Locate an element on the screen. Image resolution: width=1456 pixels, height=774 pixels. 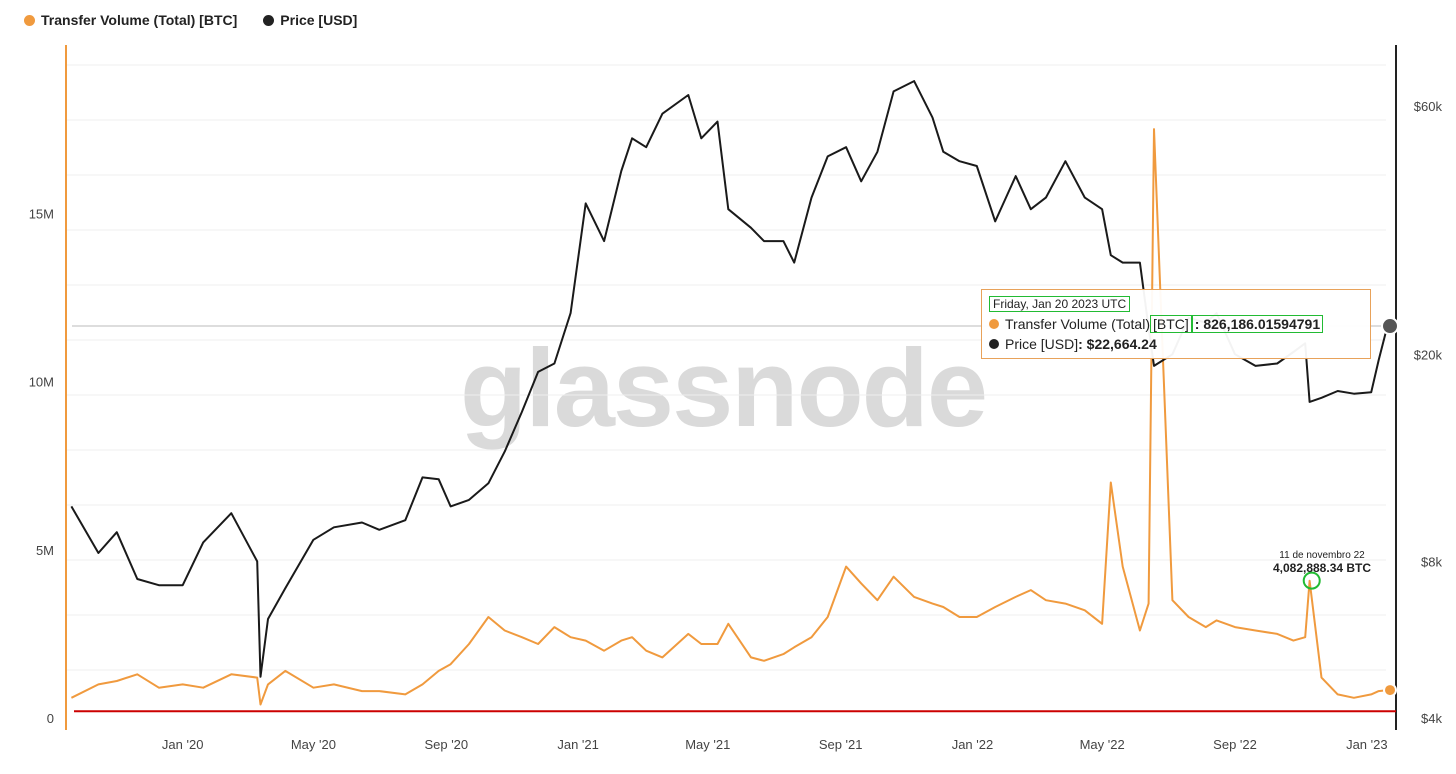
tooltip-date: Friday, Jan 20 2023 UTC is located at coordinates (1060, 304).